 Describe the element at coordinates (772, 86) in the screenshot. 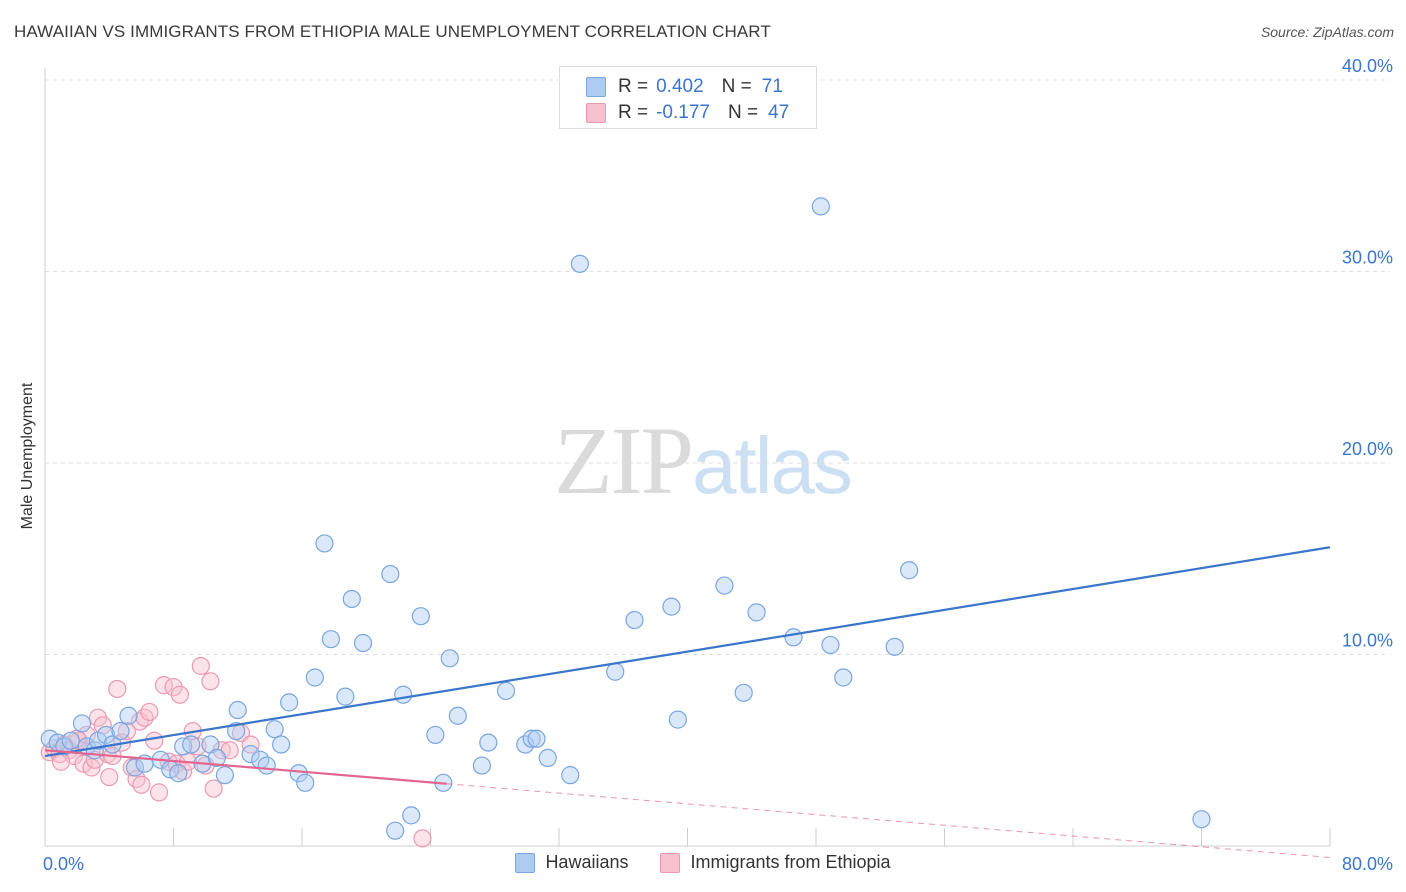

I see `n-value-hawaiians: 71` at that location.